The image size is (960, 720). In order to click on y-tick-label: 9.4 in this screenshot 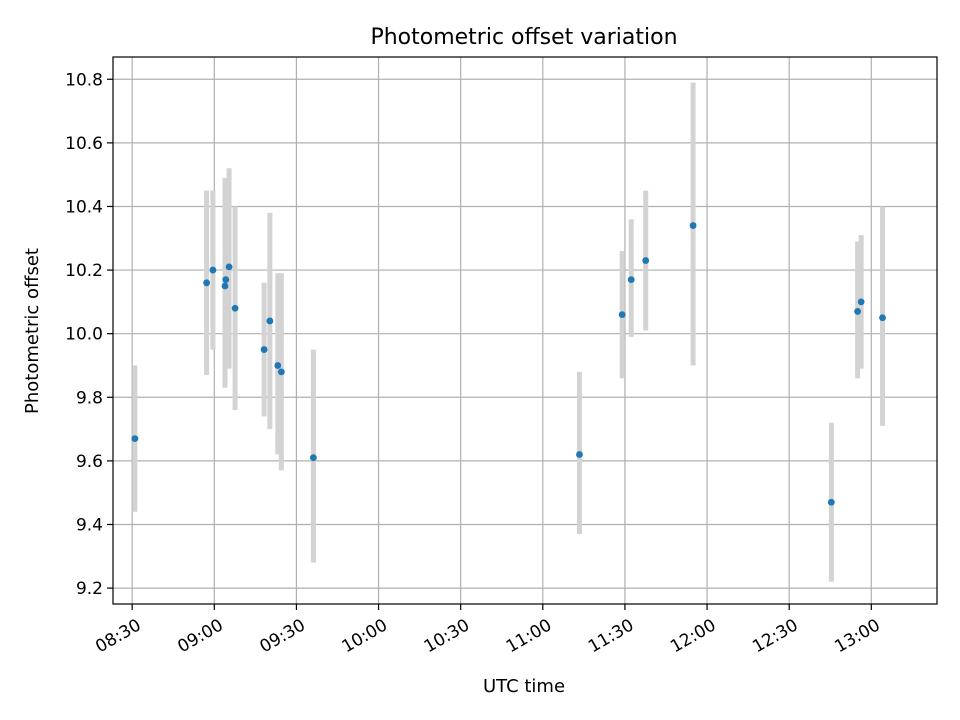, I will do `click(89, 525)`.